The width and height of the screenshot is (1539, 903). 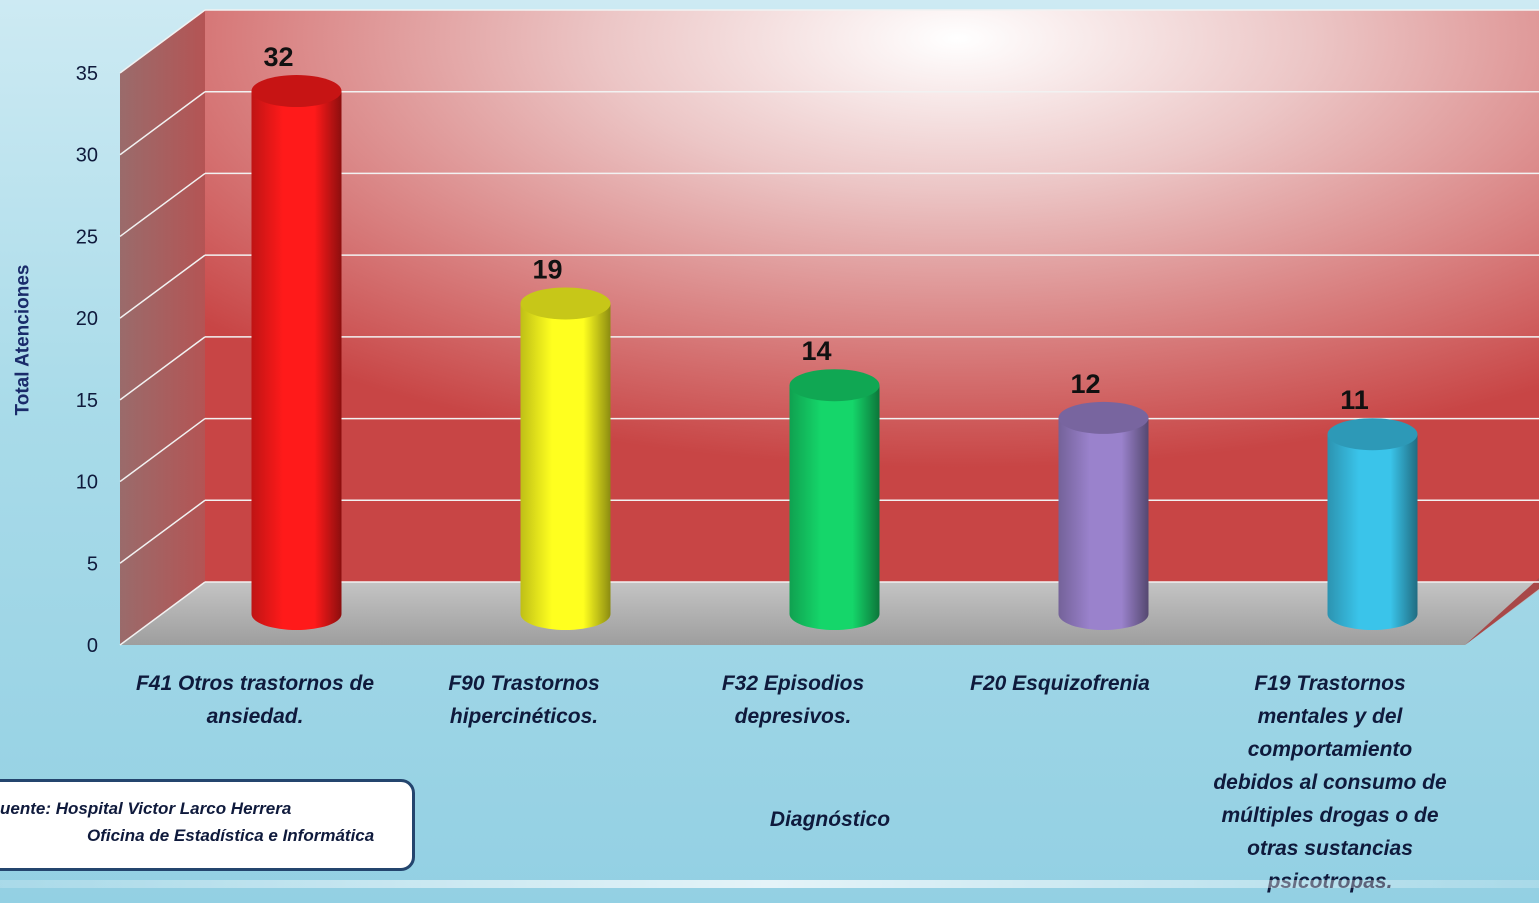 What do you see at coordinates (769, 884) in the screenshot?
I see `bottom-decorative-stripe` at bounding box center [769, 884].